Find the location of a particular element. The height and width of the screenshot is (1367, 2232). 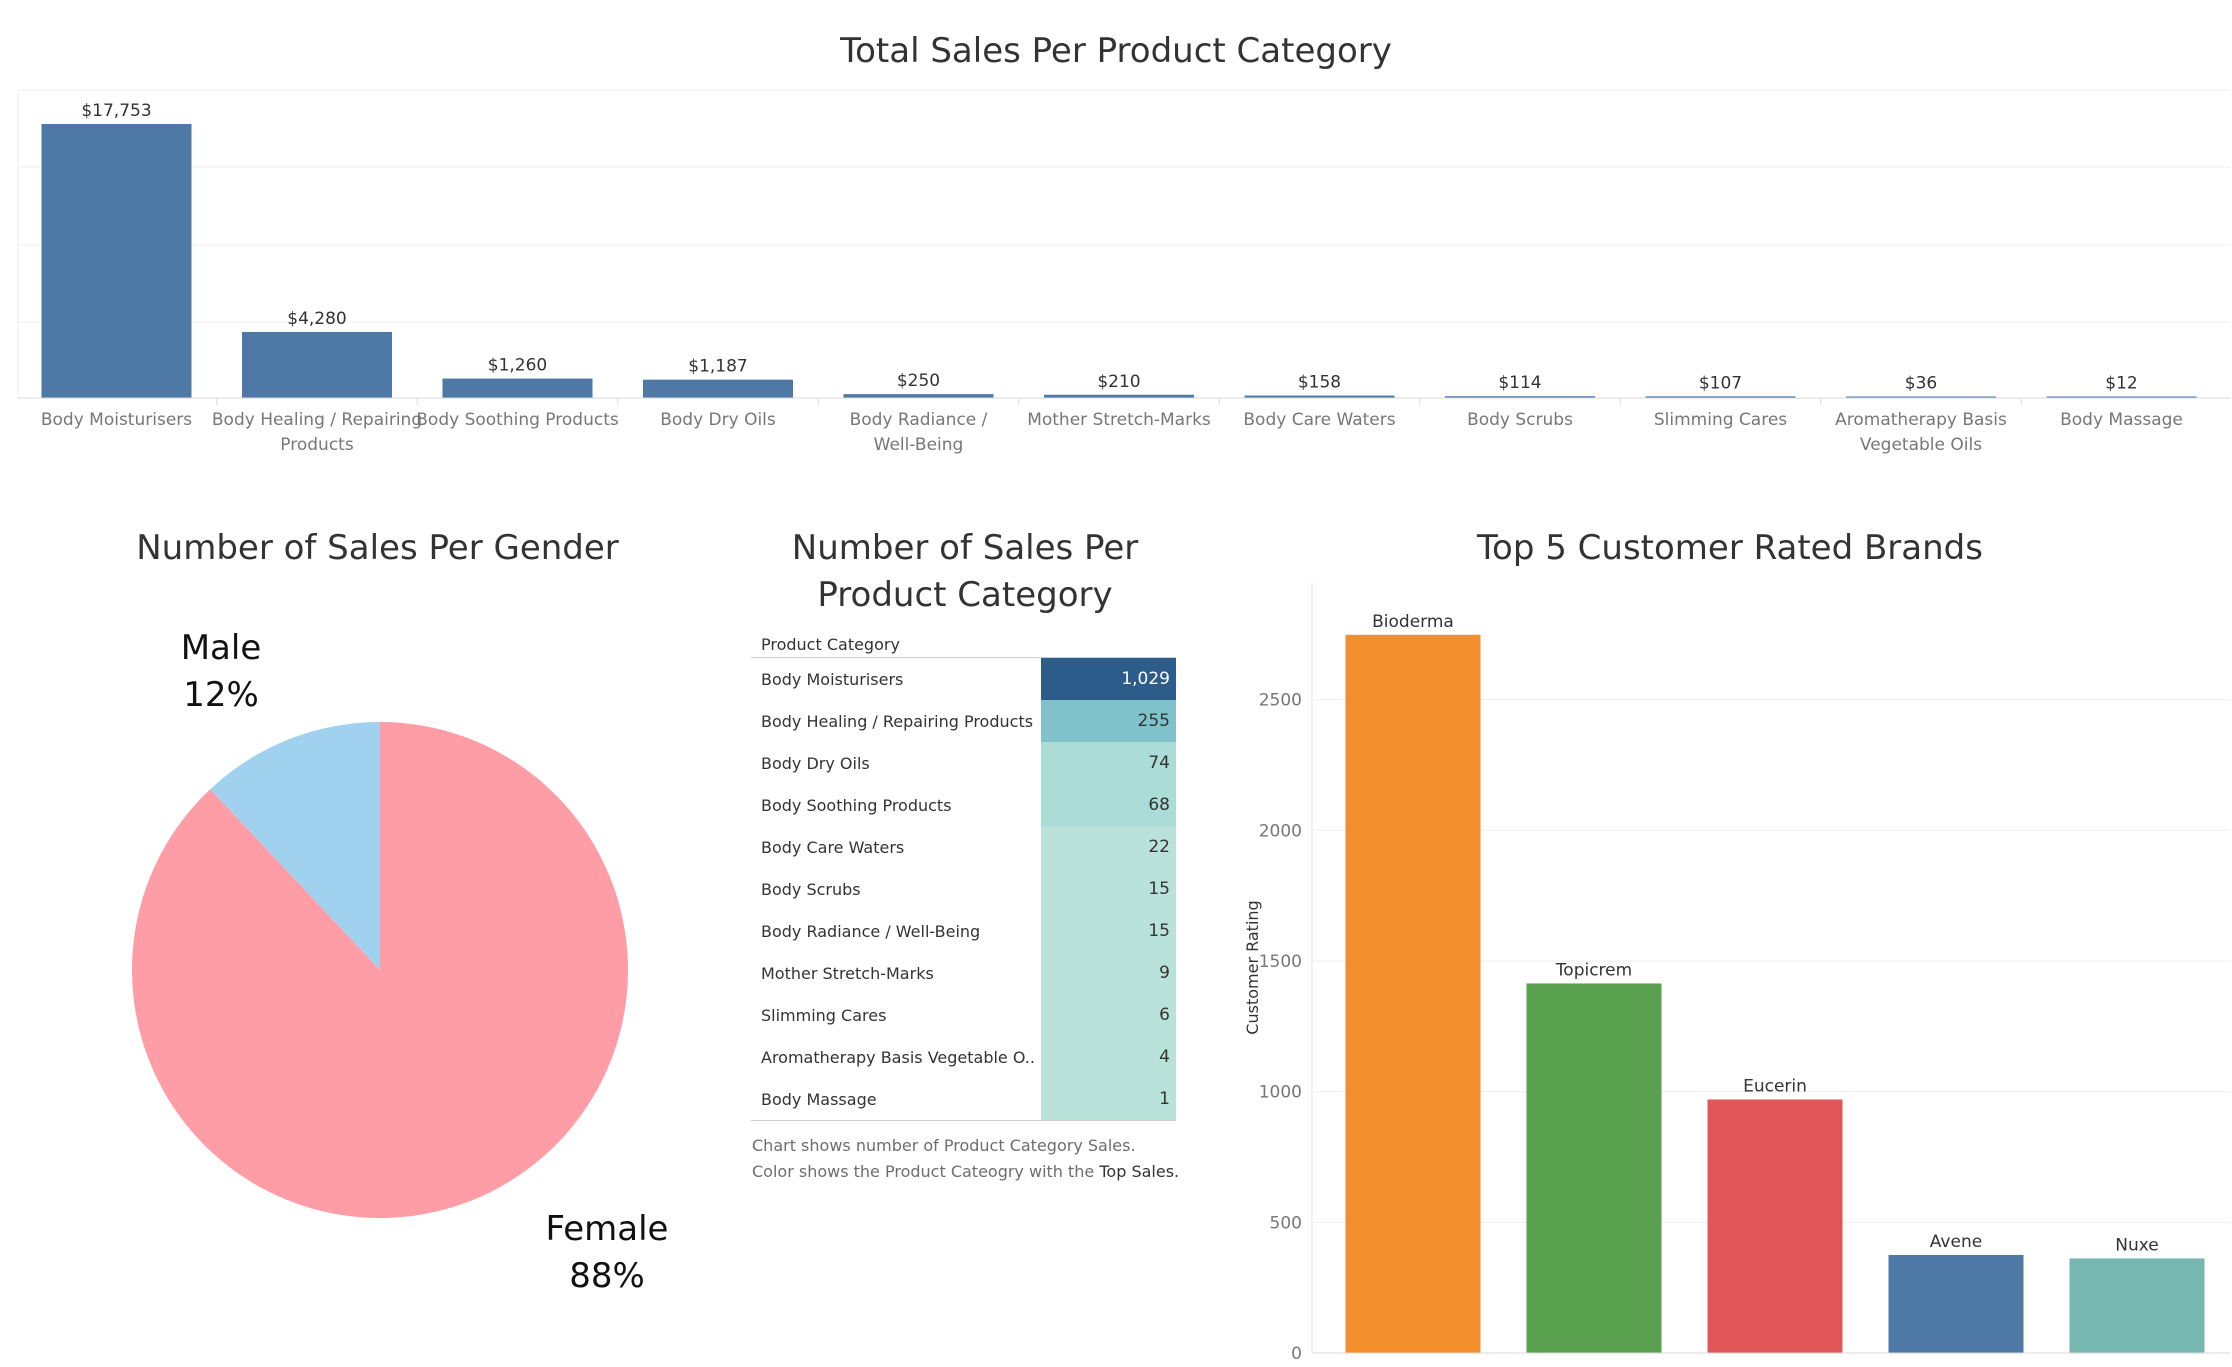

pie-label-male: Male is located at coordinates (221, 648).